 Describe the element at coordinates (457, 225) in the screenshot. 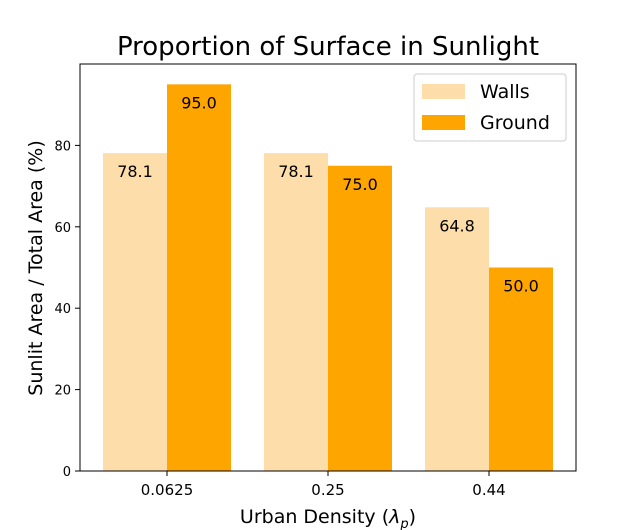

I see `data-label-walls-3: 64.8` at that location.